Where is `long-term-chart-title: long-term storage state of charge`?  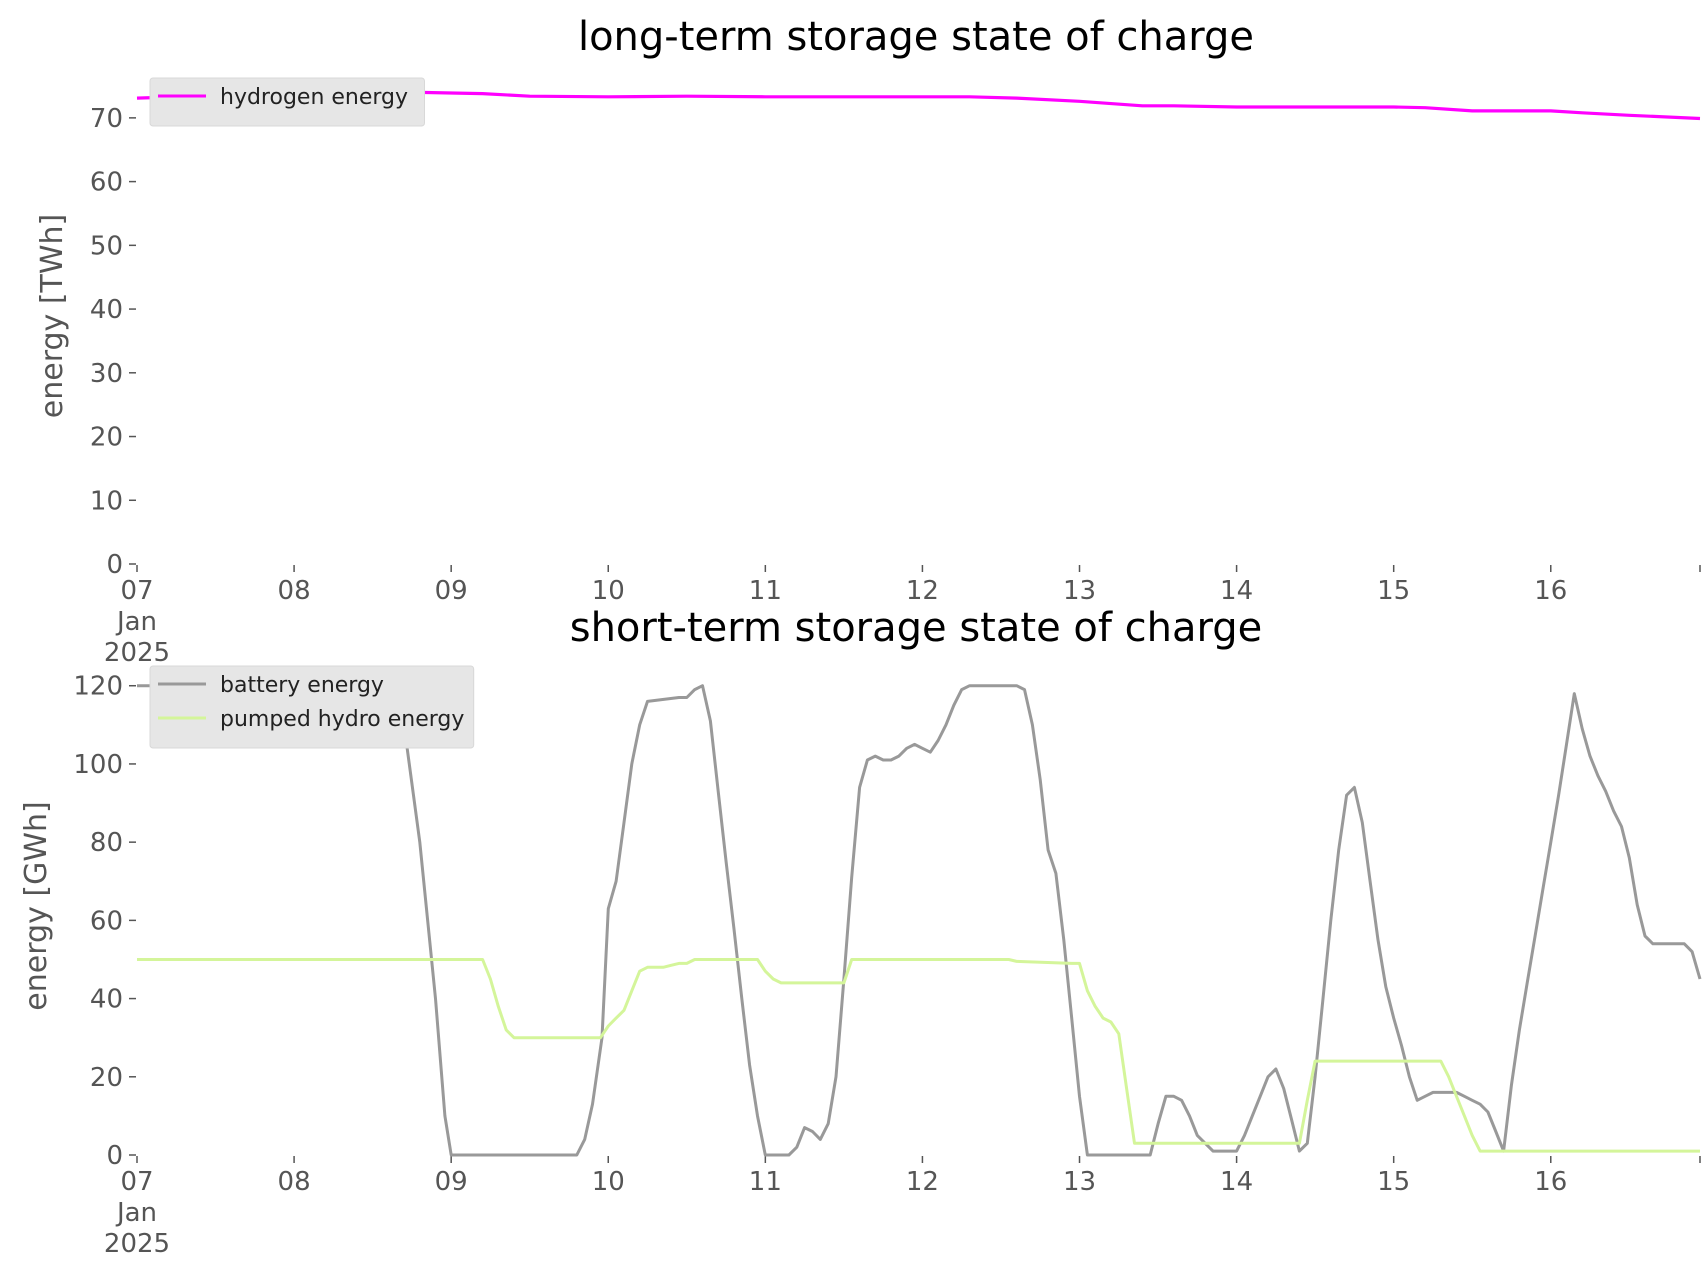
long-term-chart-title: long-term storage state of charge is located at coordinates (916, 37).